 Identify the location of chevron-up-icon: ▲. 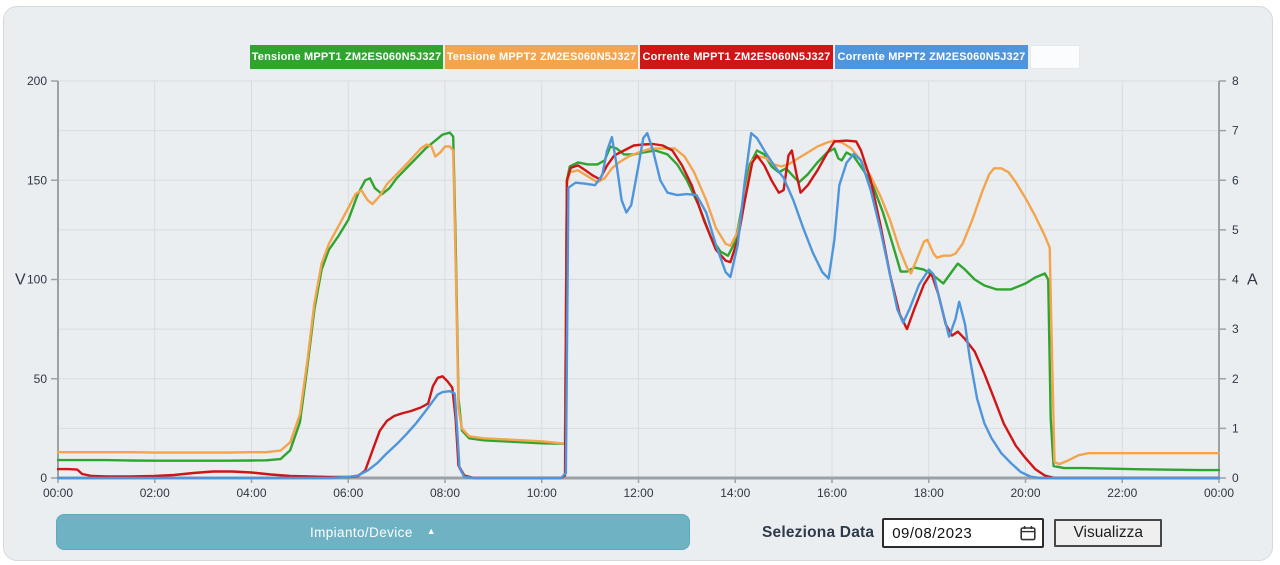
(431, 531).